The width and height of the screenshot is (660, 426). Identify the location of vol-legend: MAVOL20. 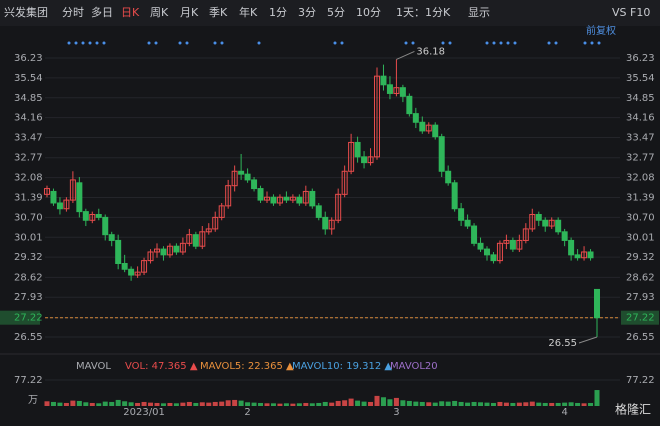
(414, 366).